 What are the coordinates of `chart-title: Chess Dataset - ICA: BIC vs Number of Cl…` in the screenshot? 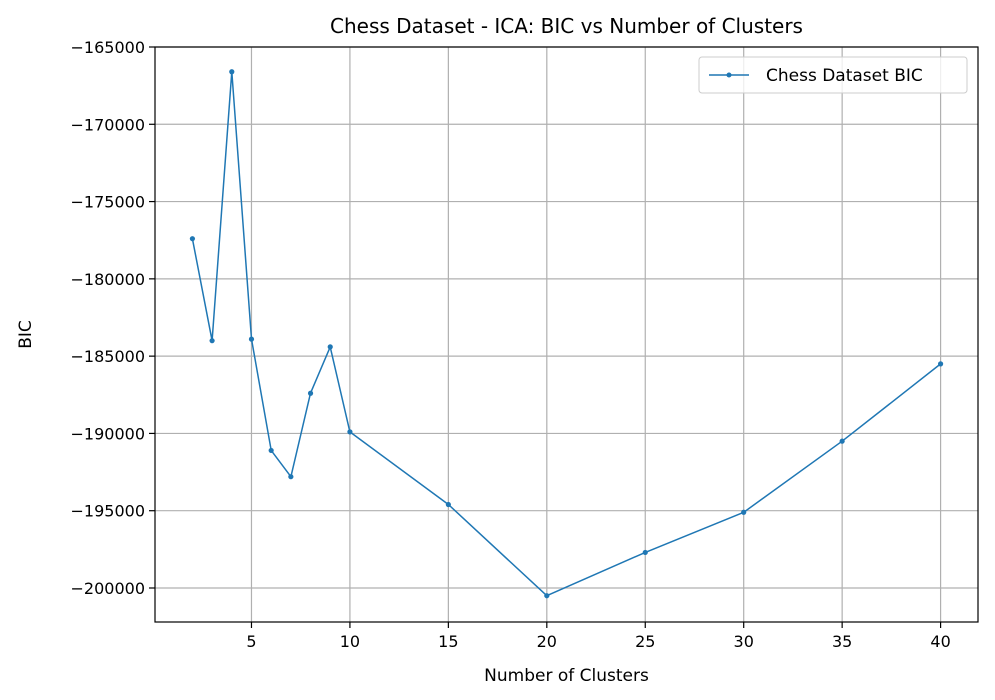 It's located at (566, 26).